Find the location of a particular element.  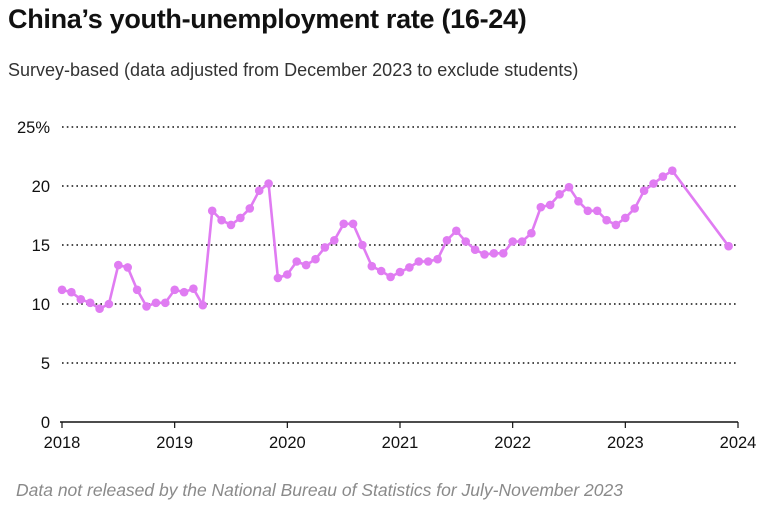

x-tick-label: 2021 is located at coordinates (400, 443).